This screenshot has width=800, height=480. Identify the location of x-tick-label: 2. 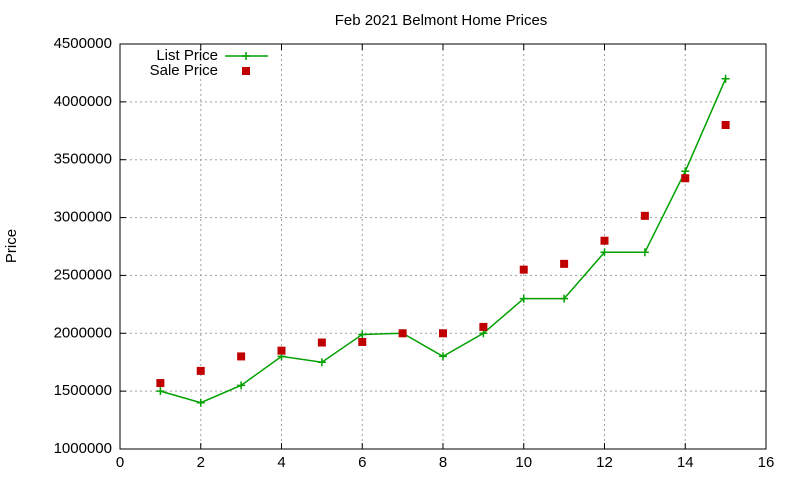
(201, 462).